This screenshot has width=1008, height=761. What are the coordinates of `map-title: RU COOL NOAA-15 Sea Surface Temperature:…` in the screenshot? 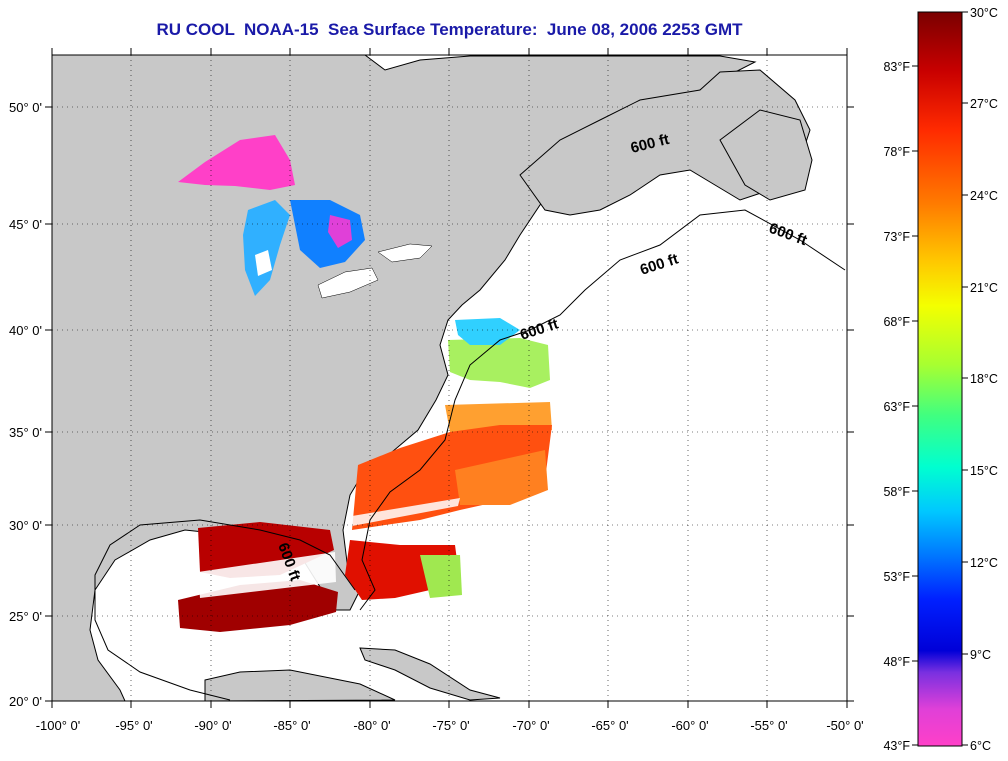 It's located at (449, 29).